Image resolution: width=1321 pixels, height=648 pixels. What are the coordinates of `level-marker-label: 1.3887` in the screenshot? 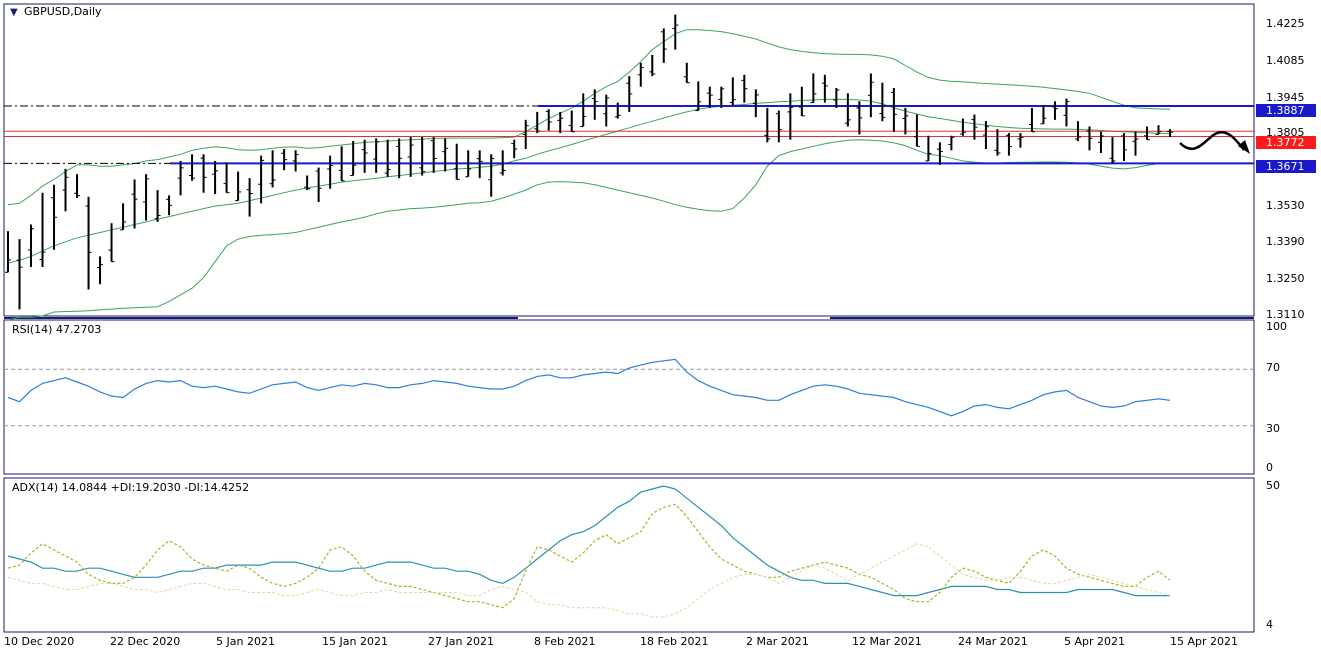 It's located at (1285, 110).